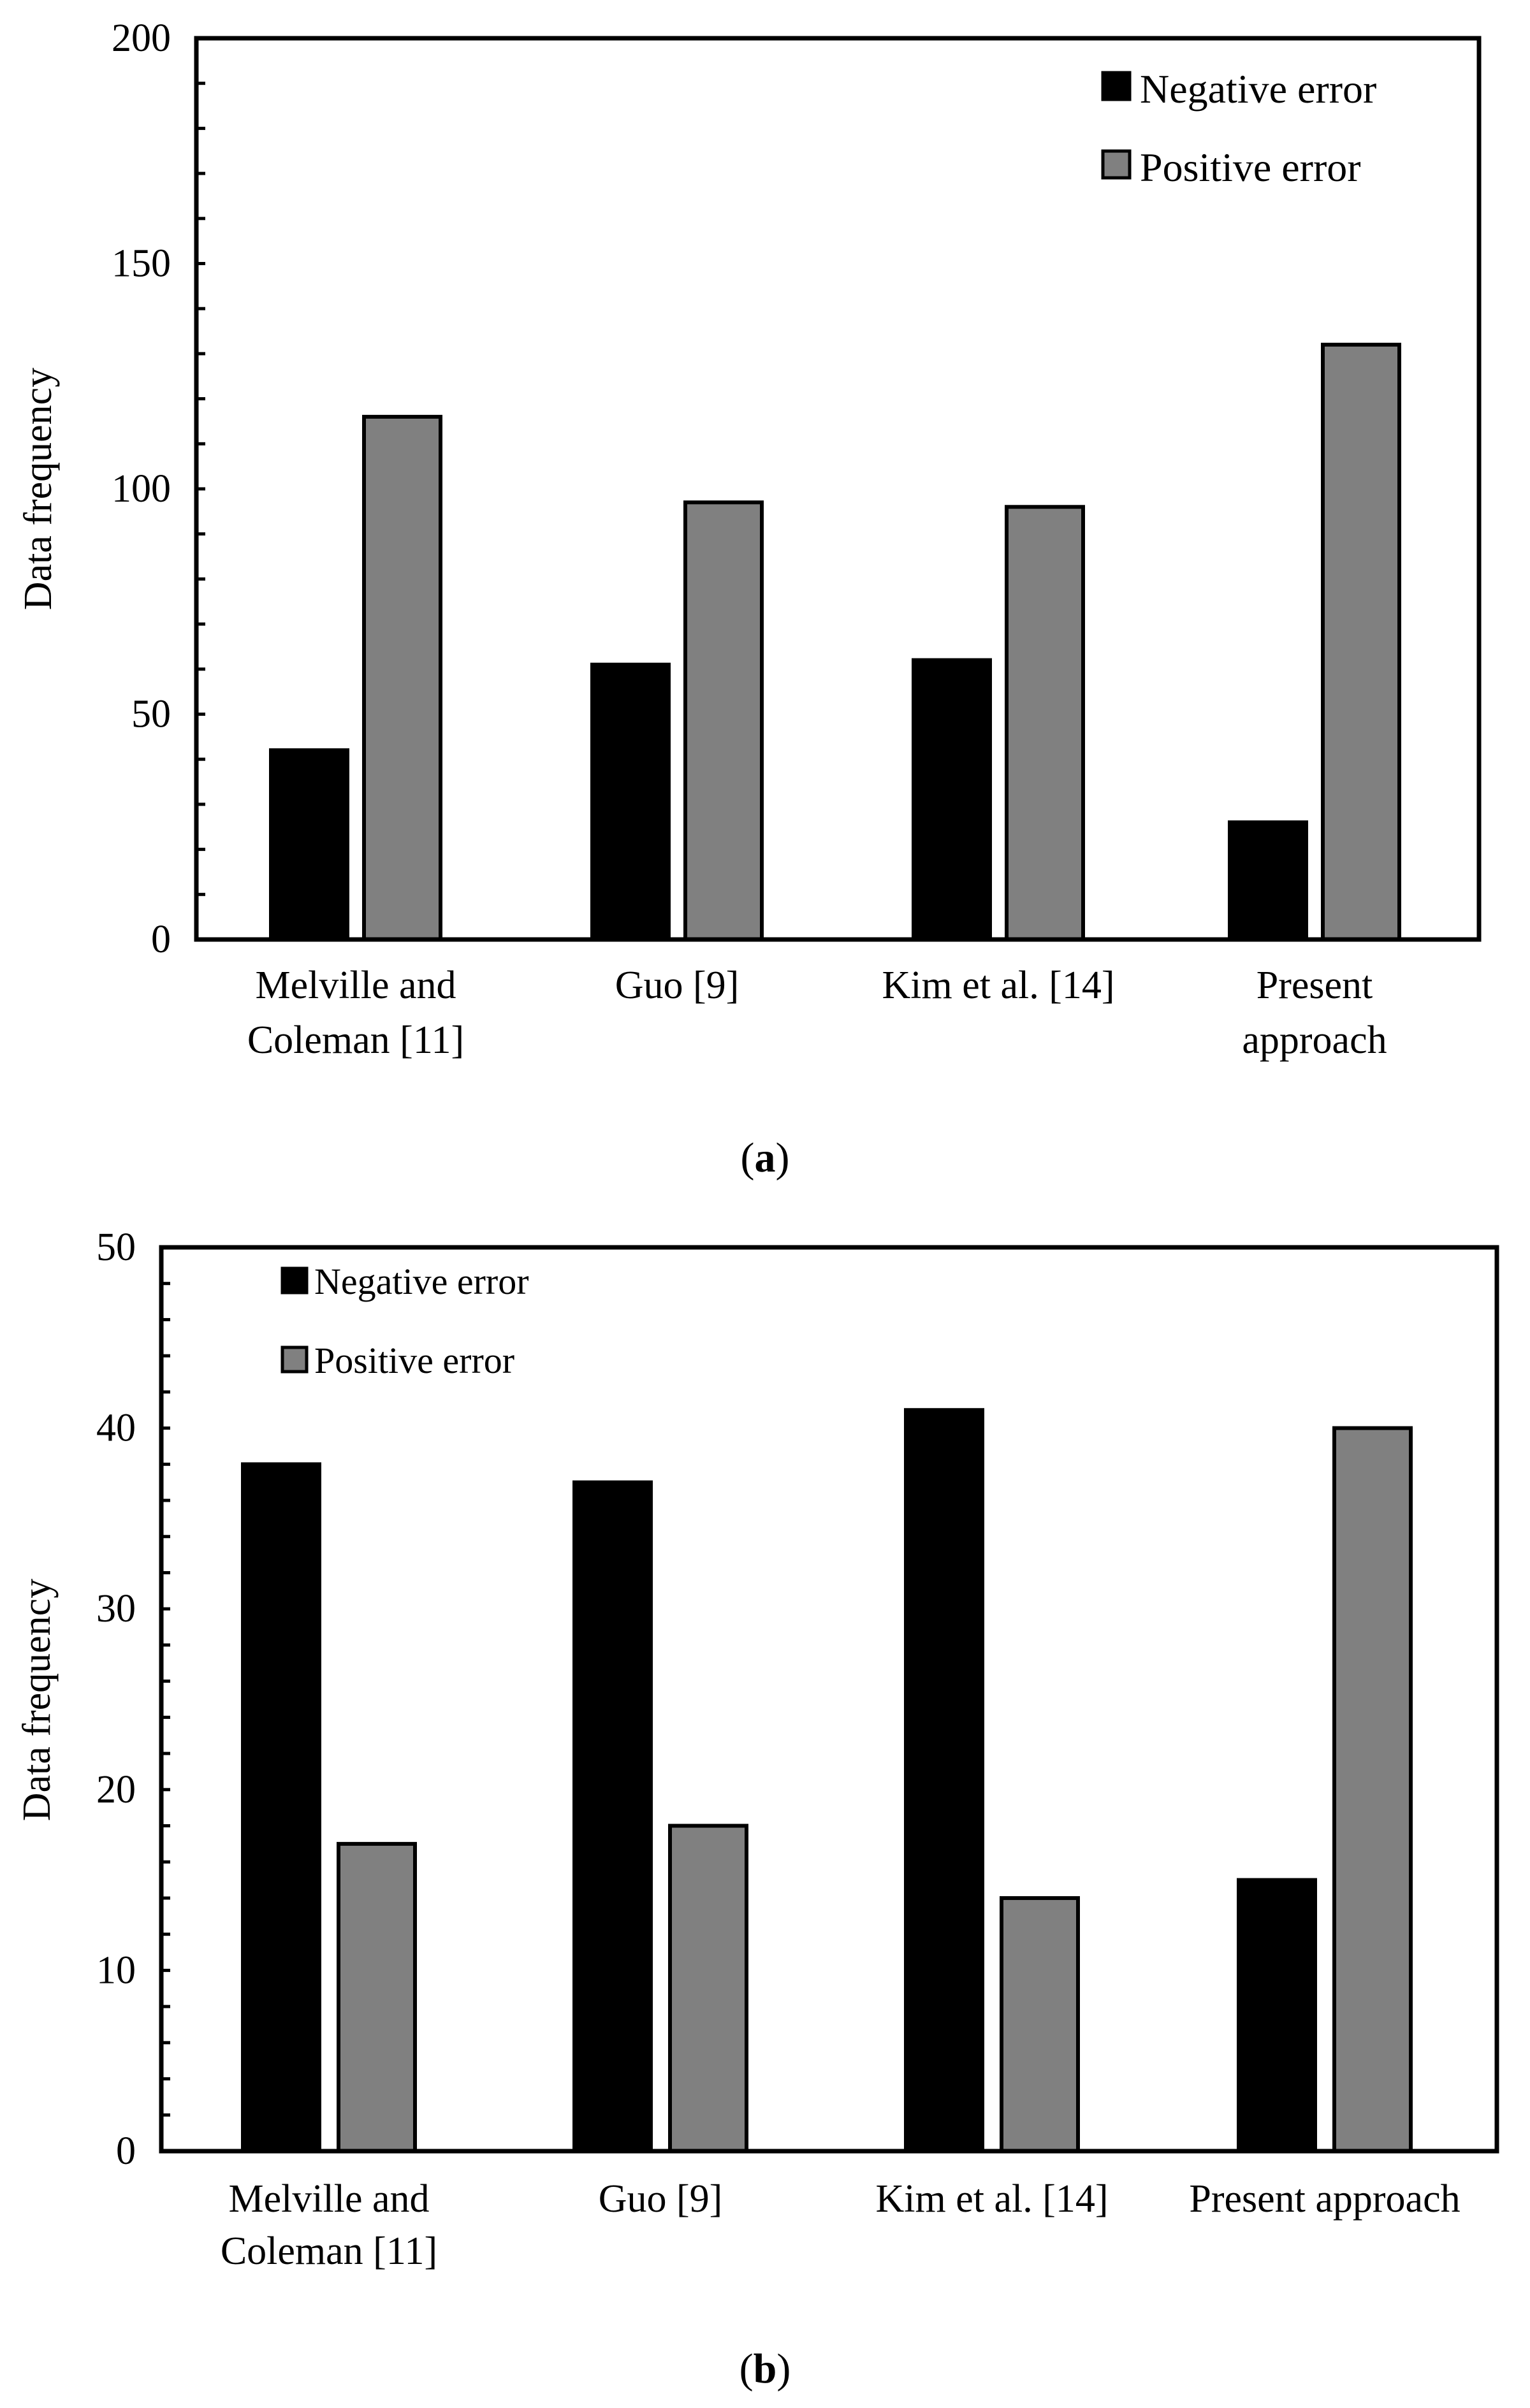  I want to click on y-tick-label: 40, so click(116, 1428).